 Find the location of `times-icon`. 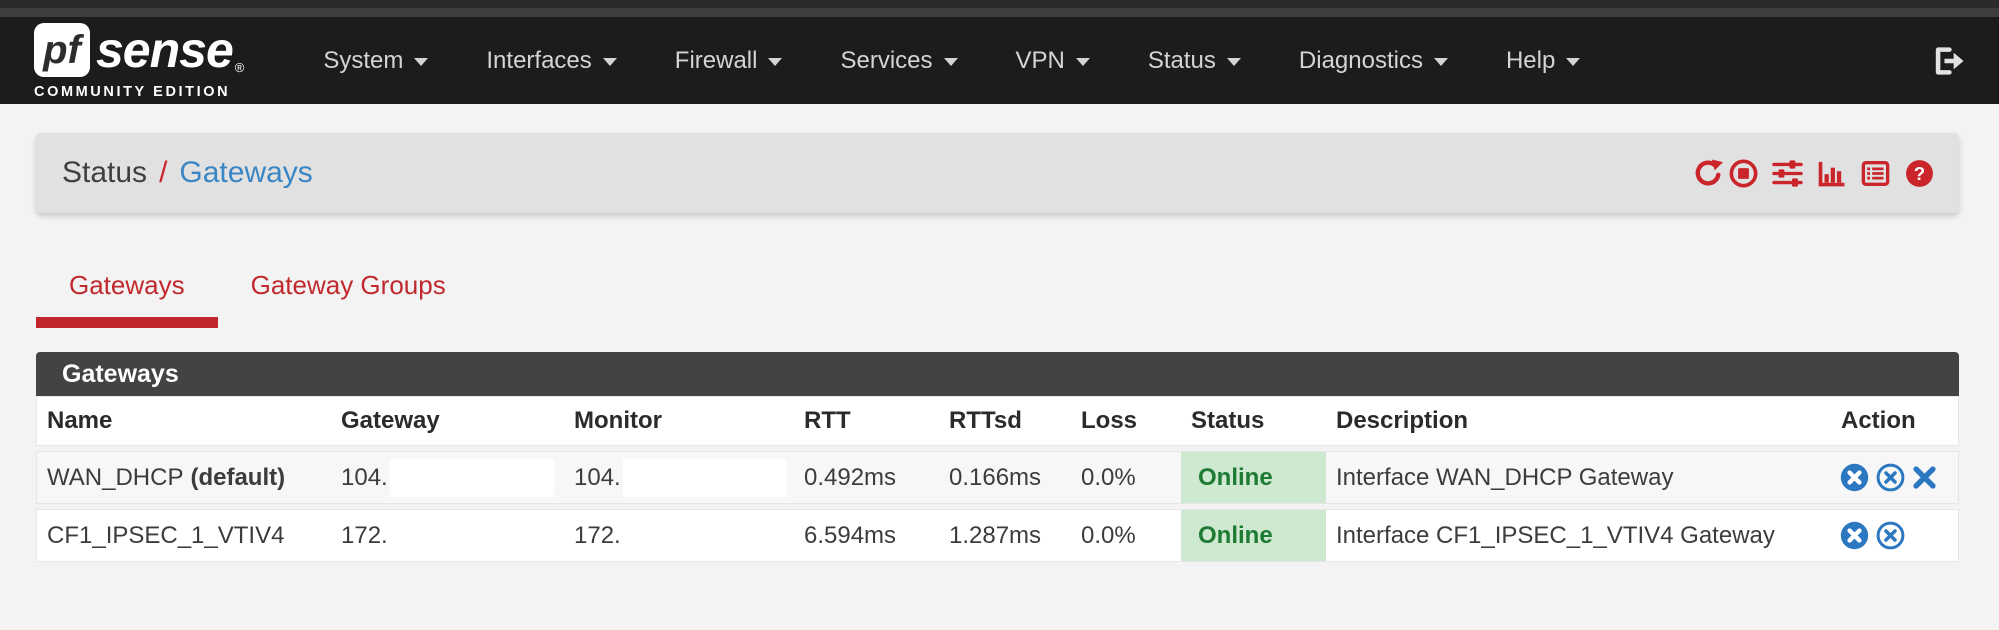

times-icon is located at coordinates (1924, 477).